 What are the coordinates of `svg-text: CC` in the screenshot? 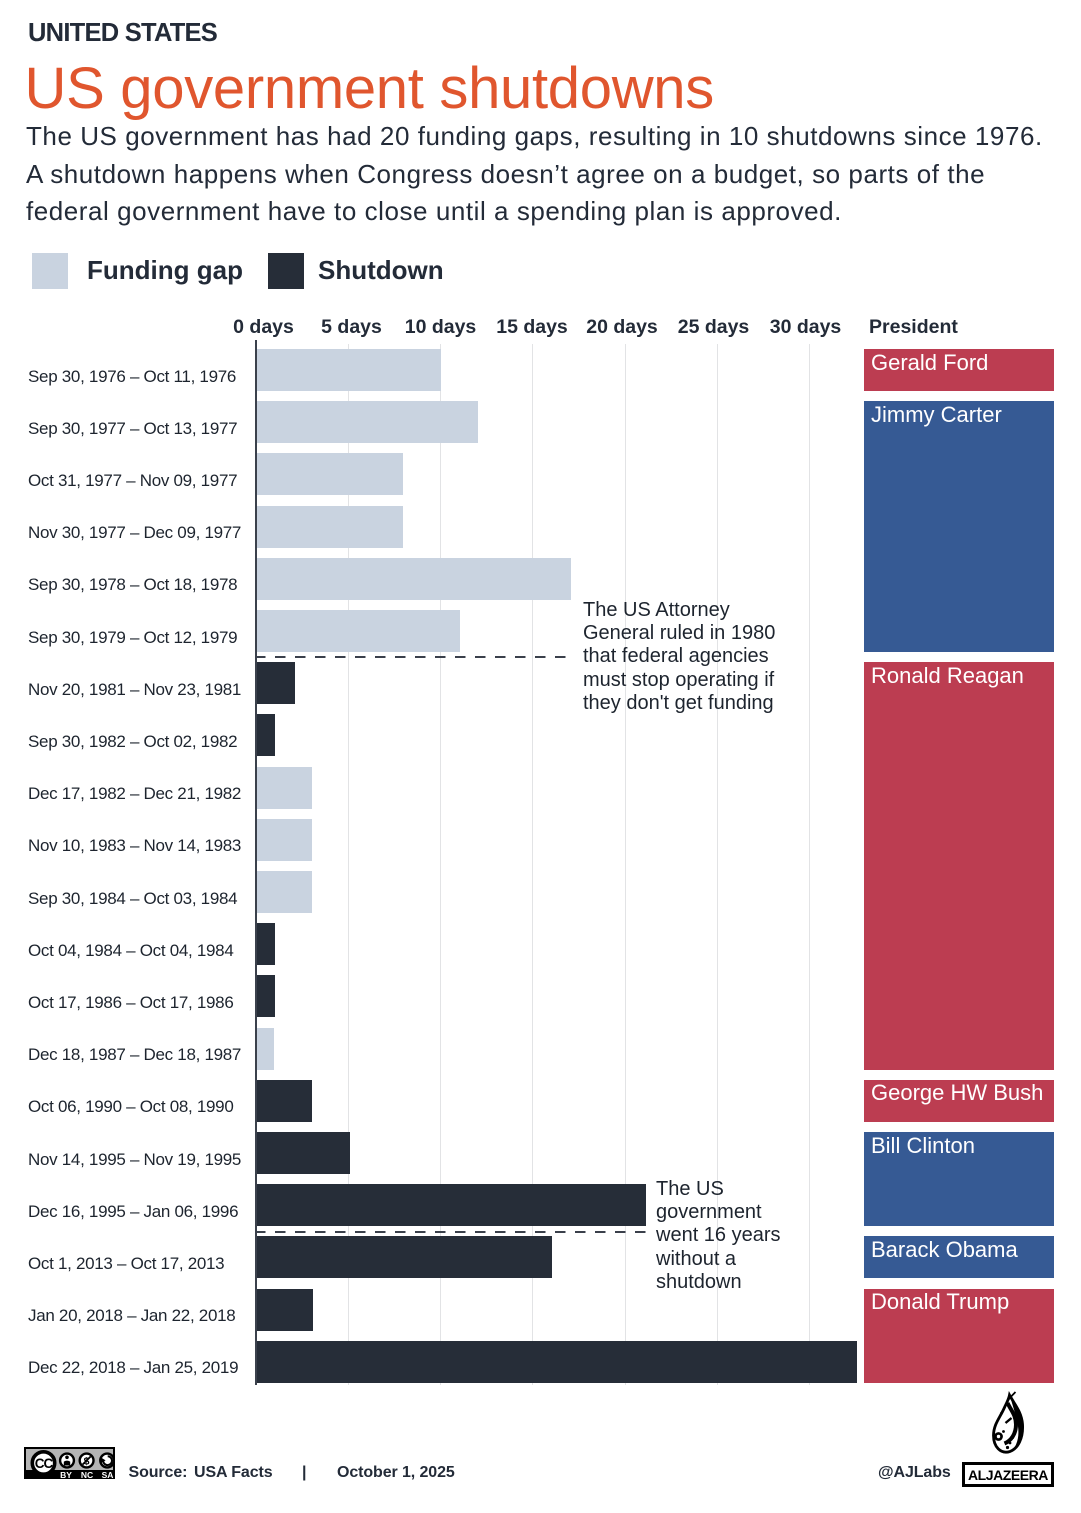 It's located at (44, 1463).